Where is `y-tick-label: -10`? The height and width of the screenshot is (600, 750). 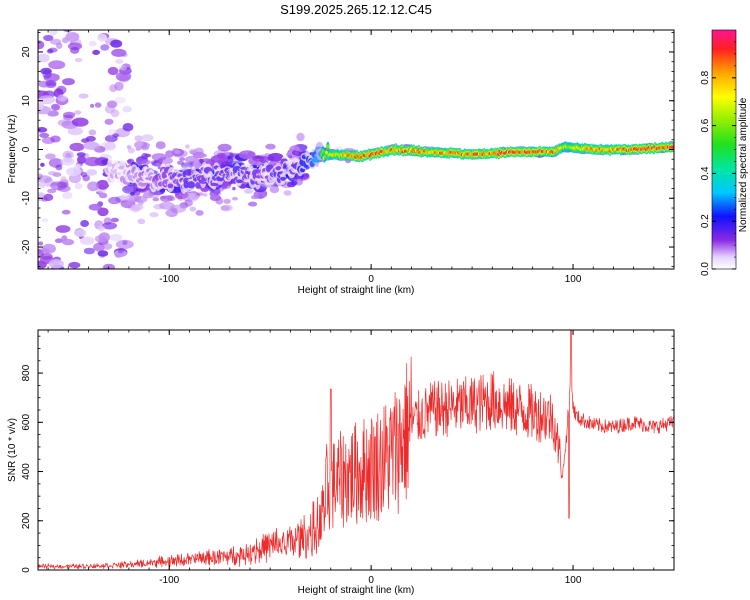
y-tick-label: -10 is located at coordinates (26, 198).